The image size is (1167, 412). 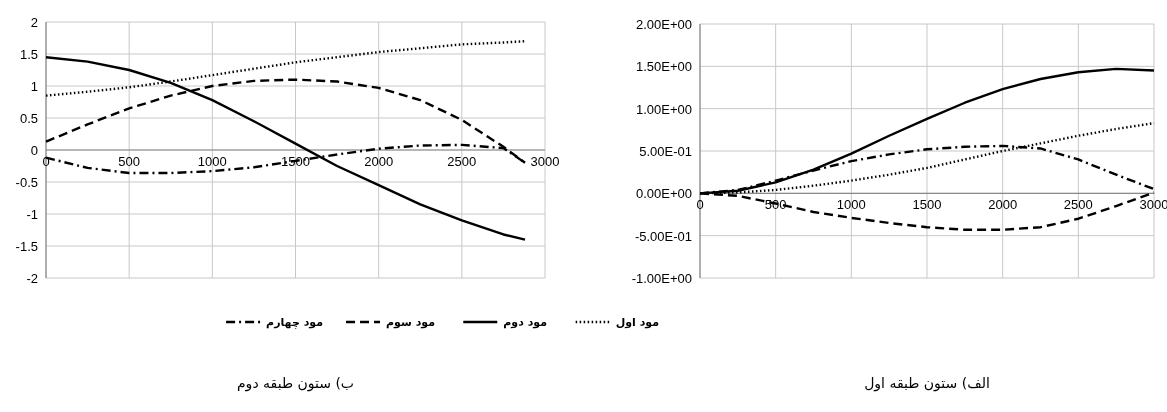 I want to click on y-tick-label: 1.5, so click(x=28, y=54).